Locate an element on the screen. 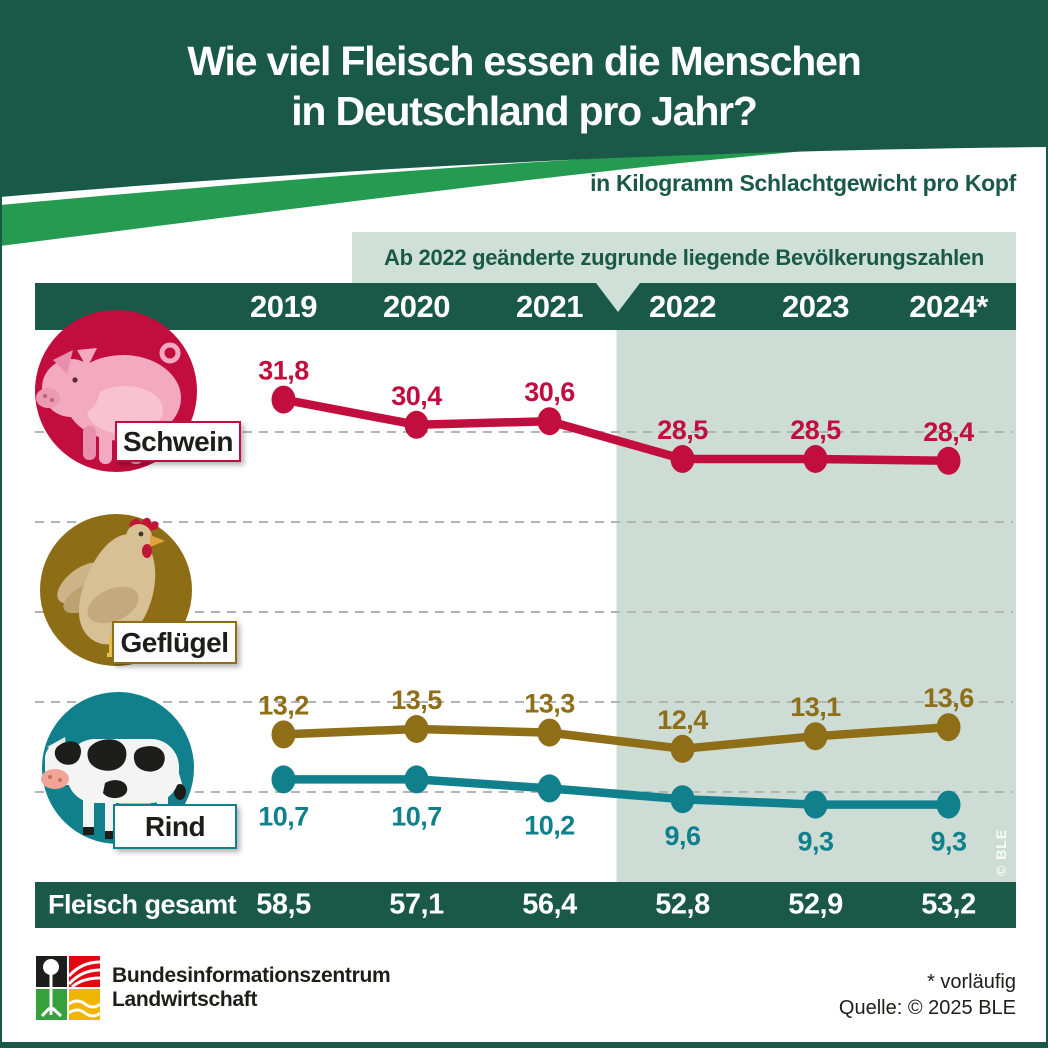 The image size is (1048, 1048). total-value: 52,9 is located at coordinates (815, 904).